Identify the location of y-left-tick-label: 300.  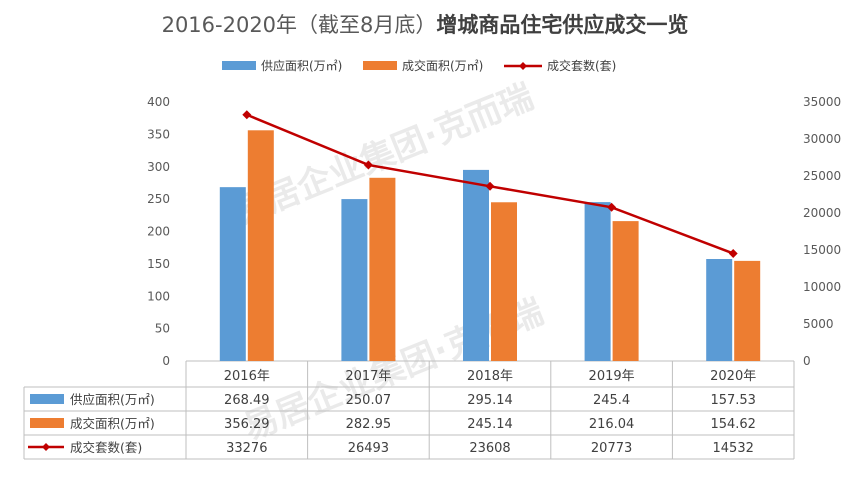
(158, 167).